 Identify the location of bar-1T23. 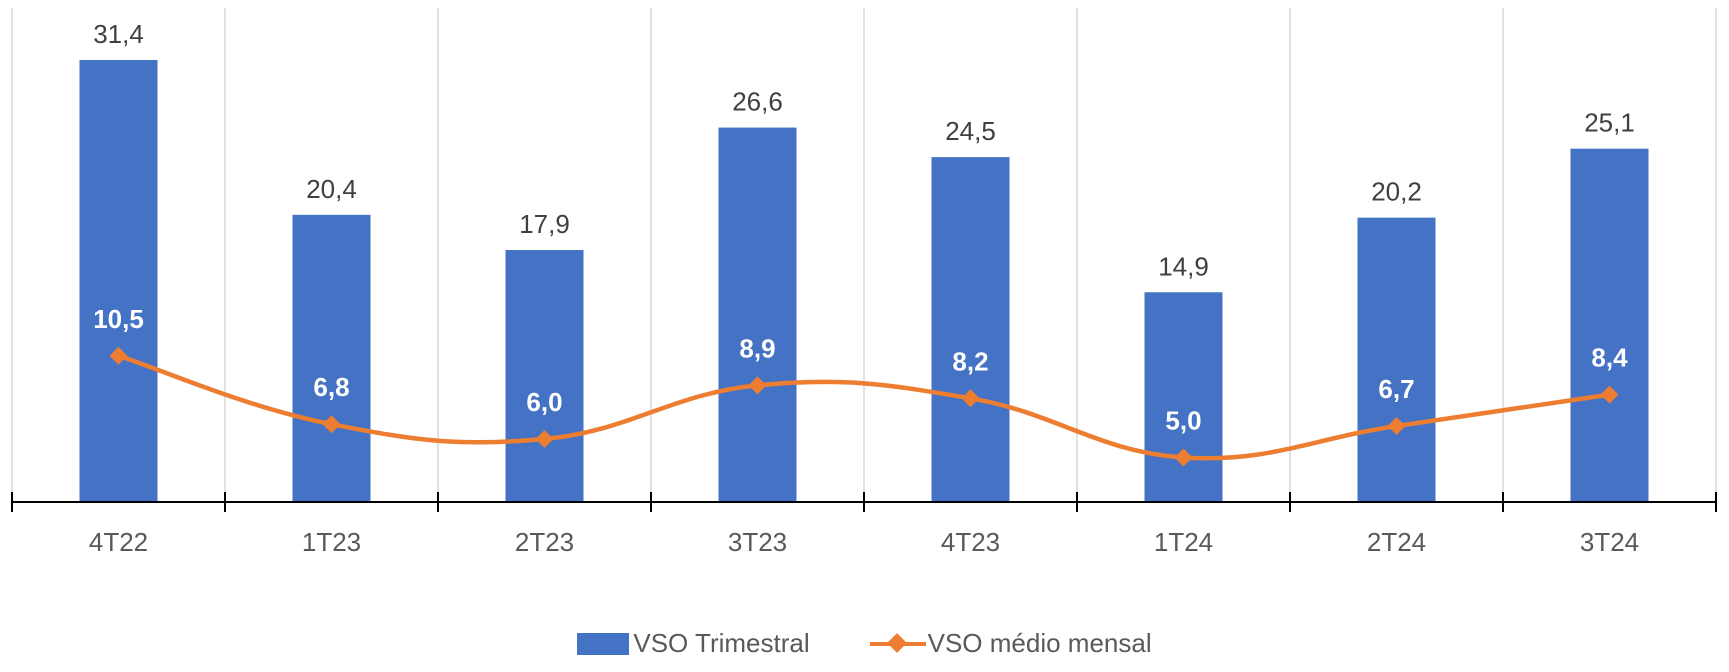
(331, 358).